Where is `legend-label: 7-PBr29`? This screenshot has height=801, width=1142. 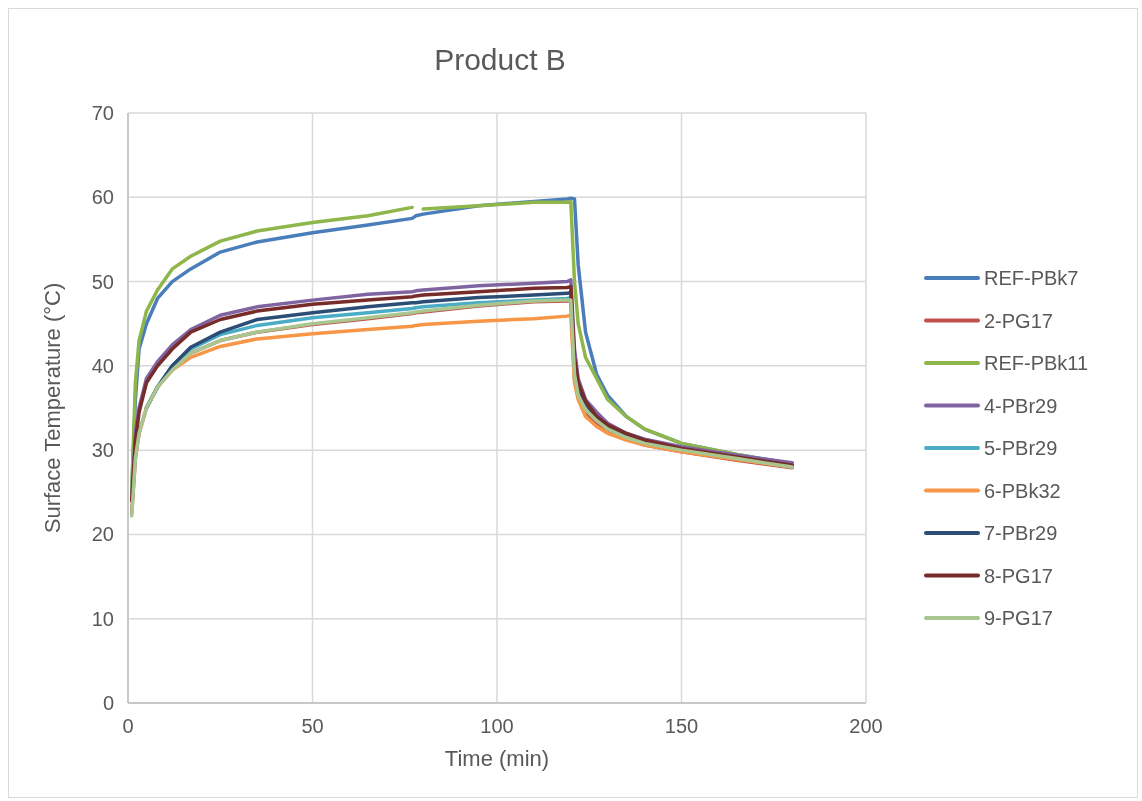 legend-label: 7-PBr29 is located at coordinates (1021, 533).